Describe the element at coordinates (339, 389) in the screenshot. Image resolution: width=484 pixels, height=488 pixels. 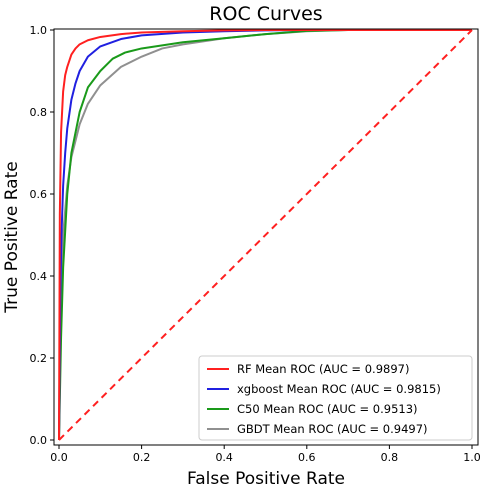
I see `legend-entry: xgboost Mean ROC (AUC = 0.9815)` at that location.